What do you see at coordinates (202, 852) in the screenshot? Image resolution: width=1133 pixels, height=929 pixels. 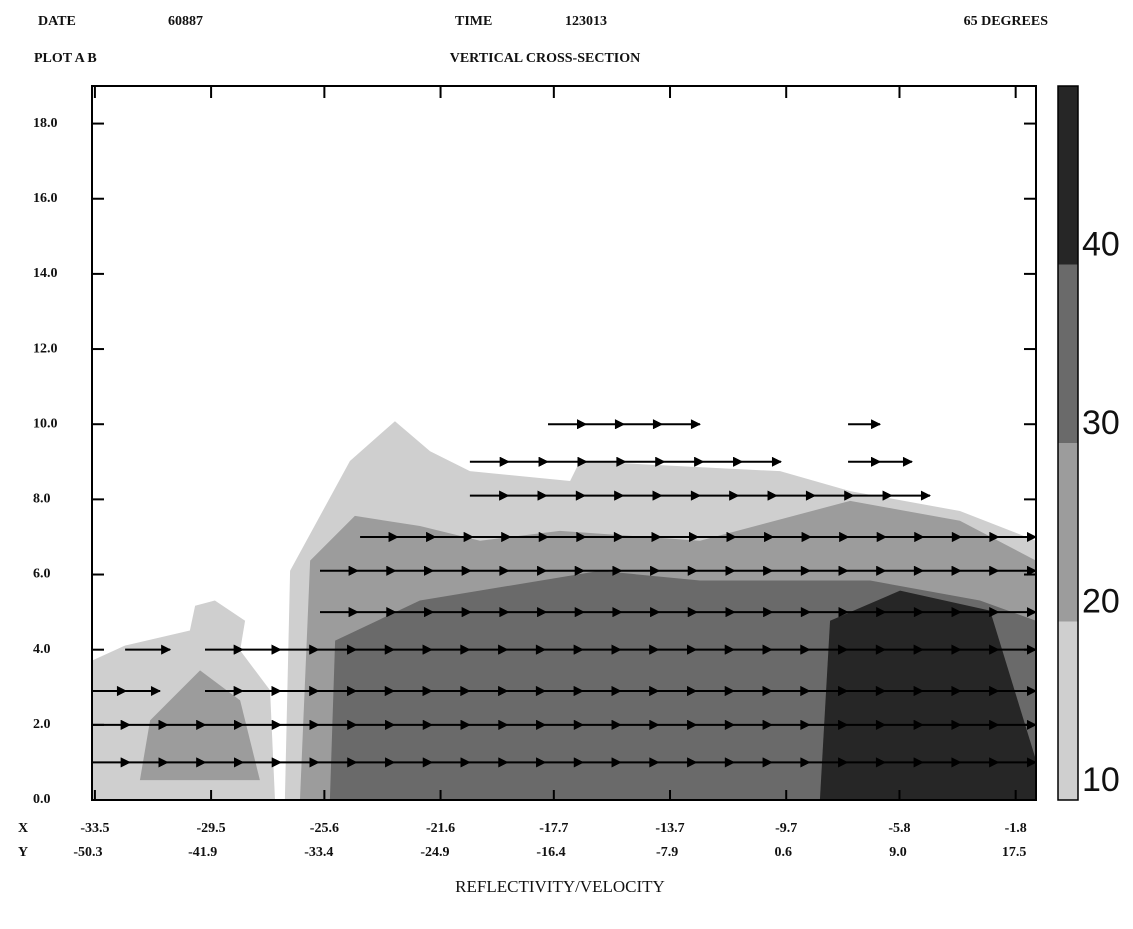 I see `x2-tick-label: -41.9` at bounding box center [202, 852].